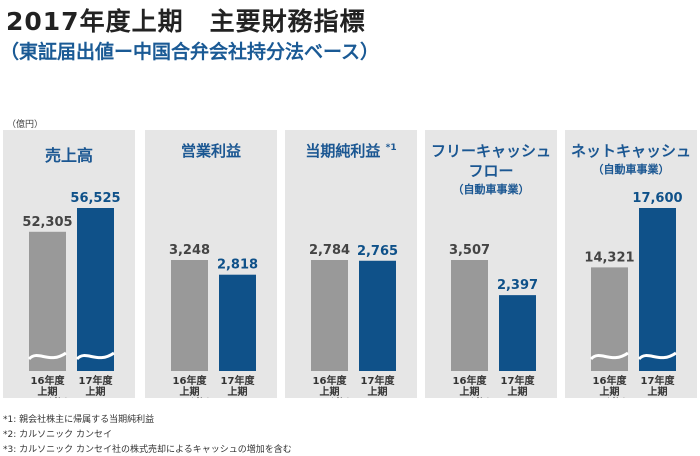 This screenshot has width=700, height=456. Describe the element at coordinates (189, 250) in the screenshot. I see `data-label: 3,248` at that location.